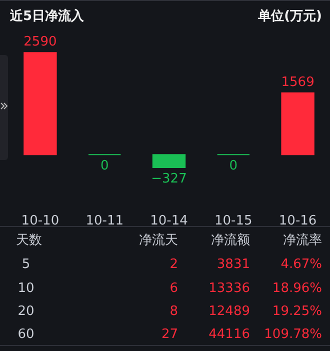  Describe the element at coordinates (233, 221) in the screenshot. I see `x-tick-label: 10-15` at that location.